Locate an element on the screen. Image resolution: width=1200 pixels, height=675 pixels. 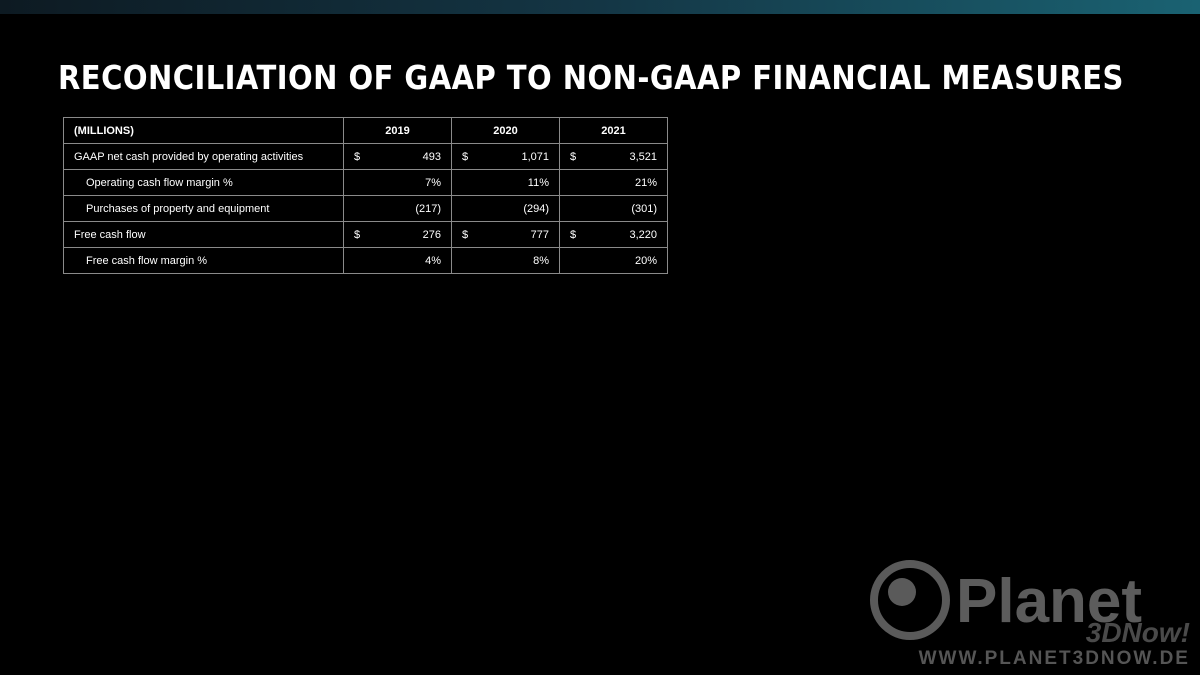
header-cell: 2019 is located at coordinates (397, 130).